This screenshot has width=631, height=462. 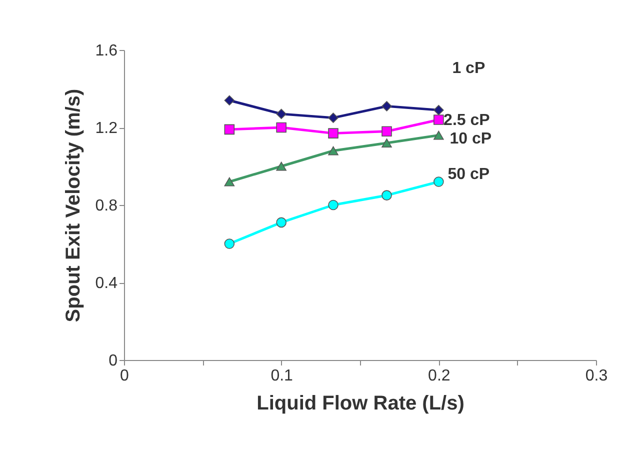 I want to click on x-tick-label: 0.2, so click(x=439, y=376).